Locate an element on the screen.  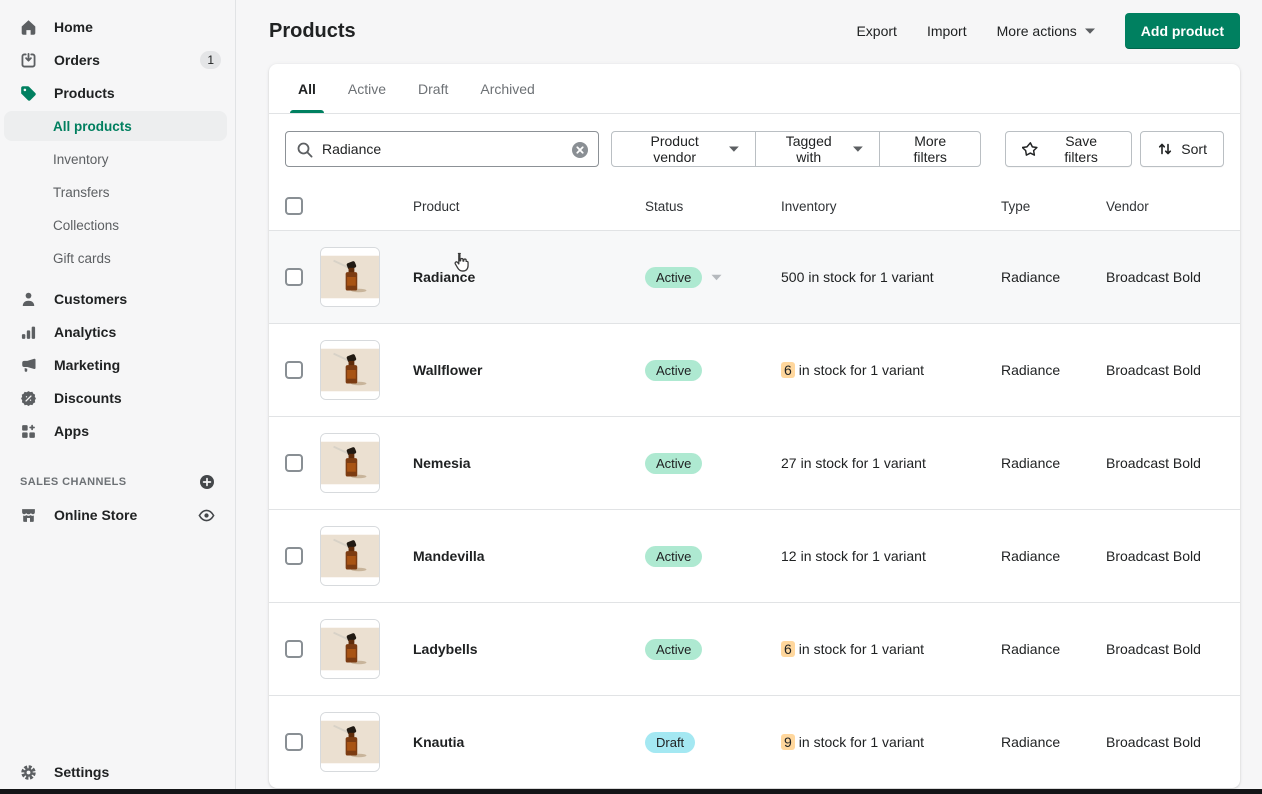
discounts-icon is located at coordinates (28, 398).